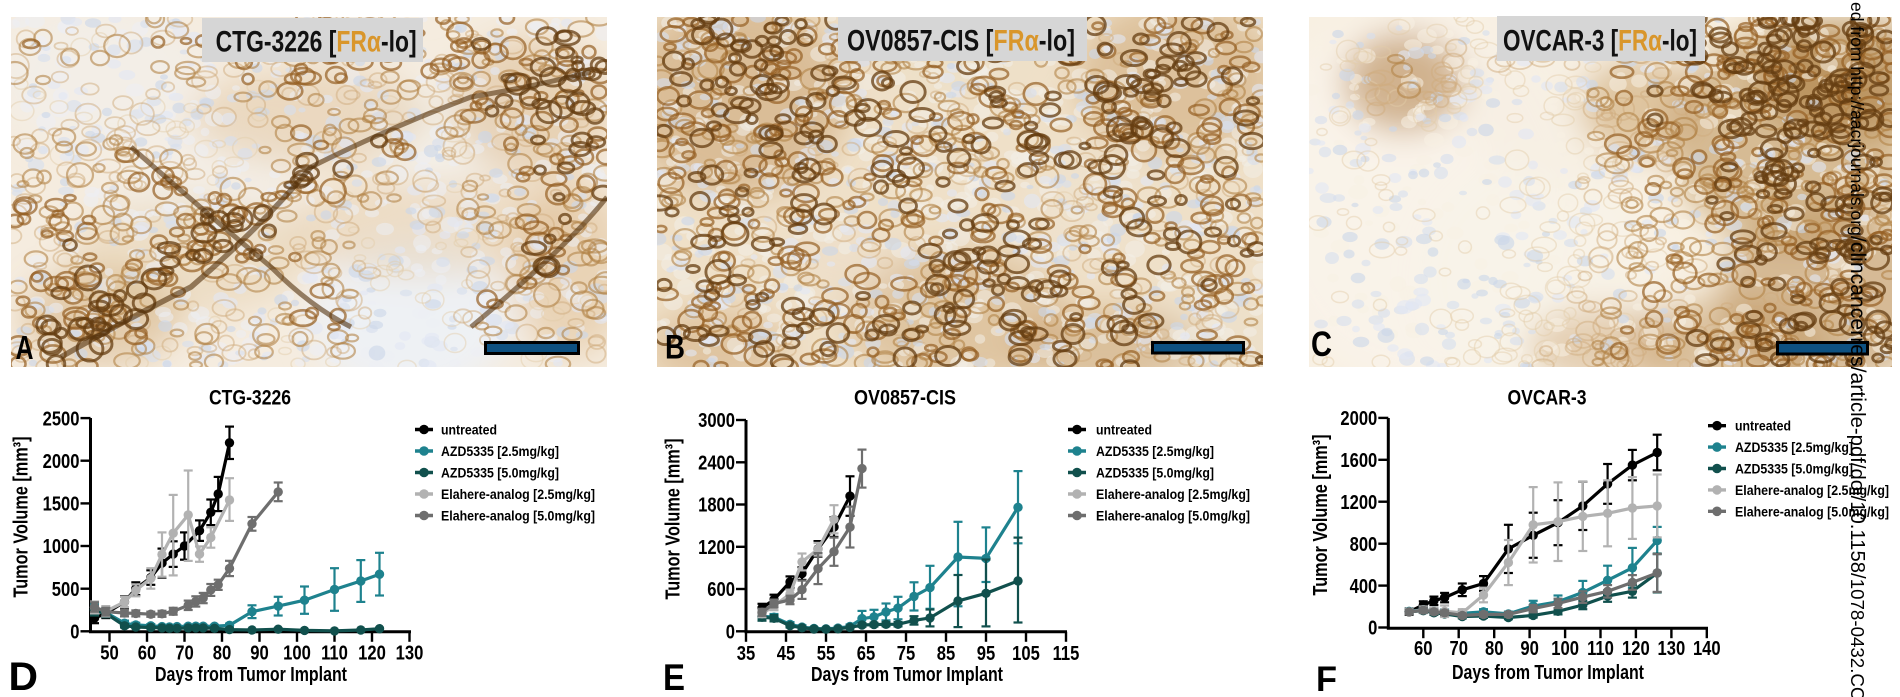  What do you see at coordinates (372, 654) in the screenshot?
I see `svg-text: 120` at bounding box center [372, 654].